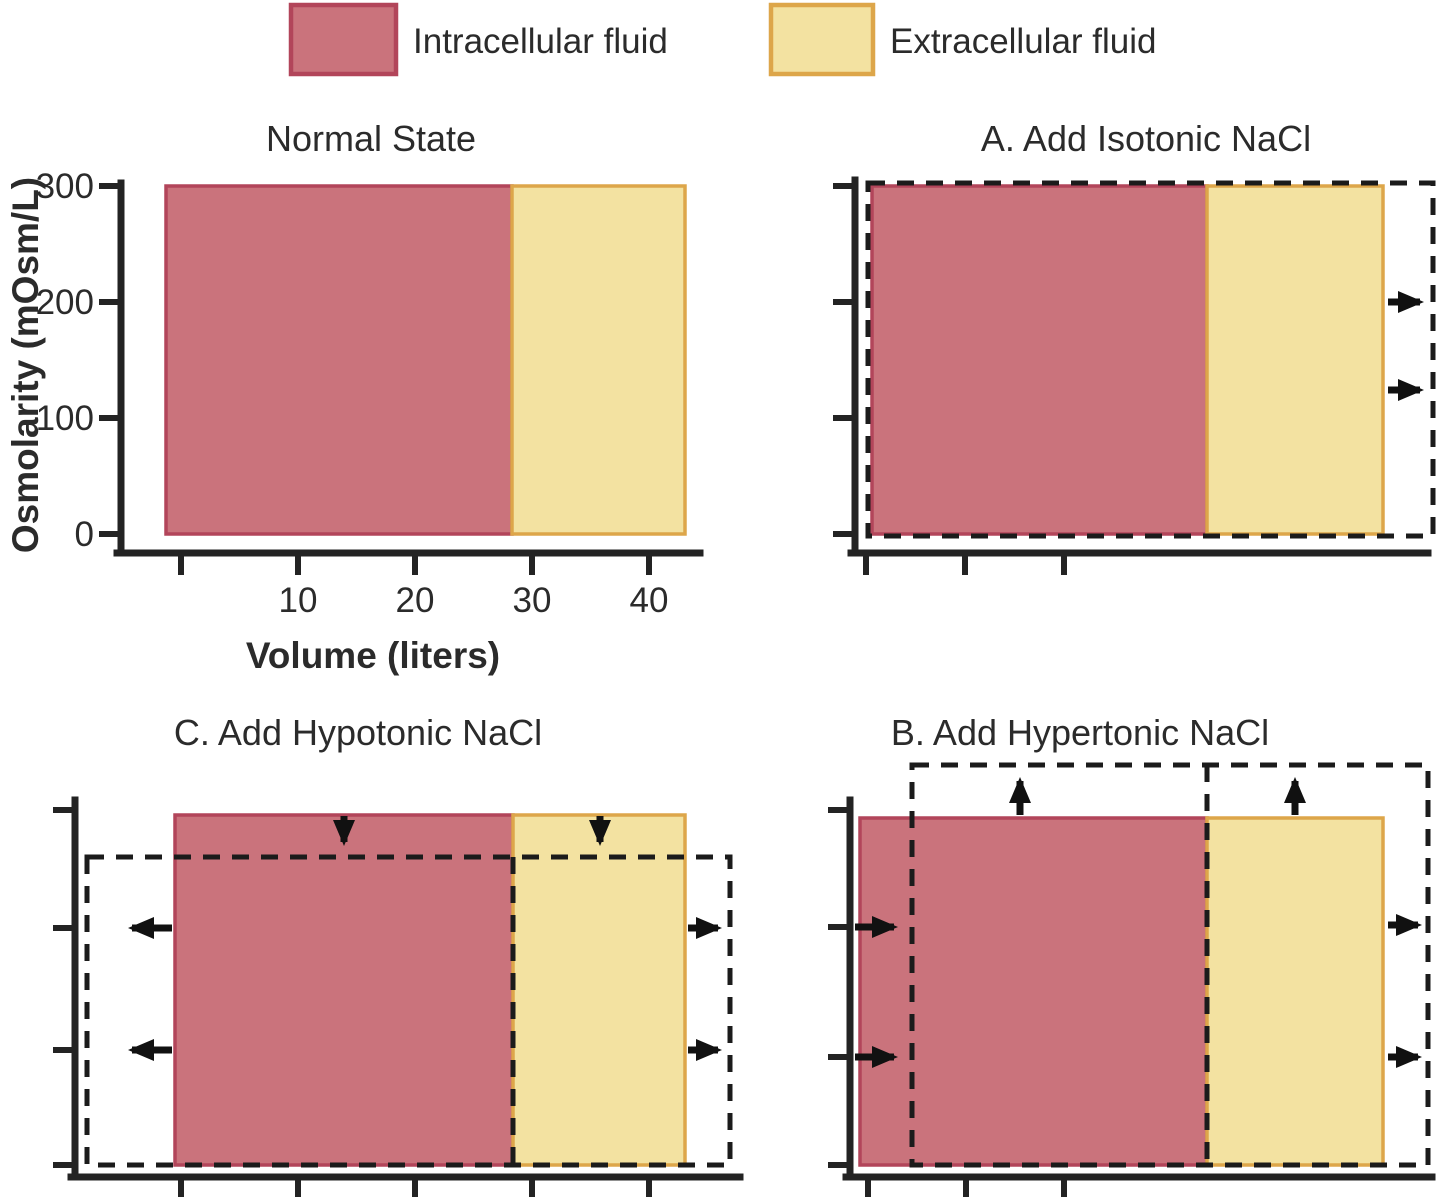 The height and width of the screenshot is (1200, 1440). Describe the element at coordinates (415, 600) in the screenshot. I see `x-tick-label-20: 20` at that location.